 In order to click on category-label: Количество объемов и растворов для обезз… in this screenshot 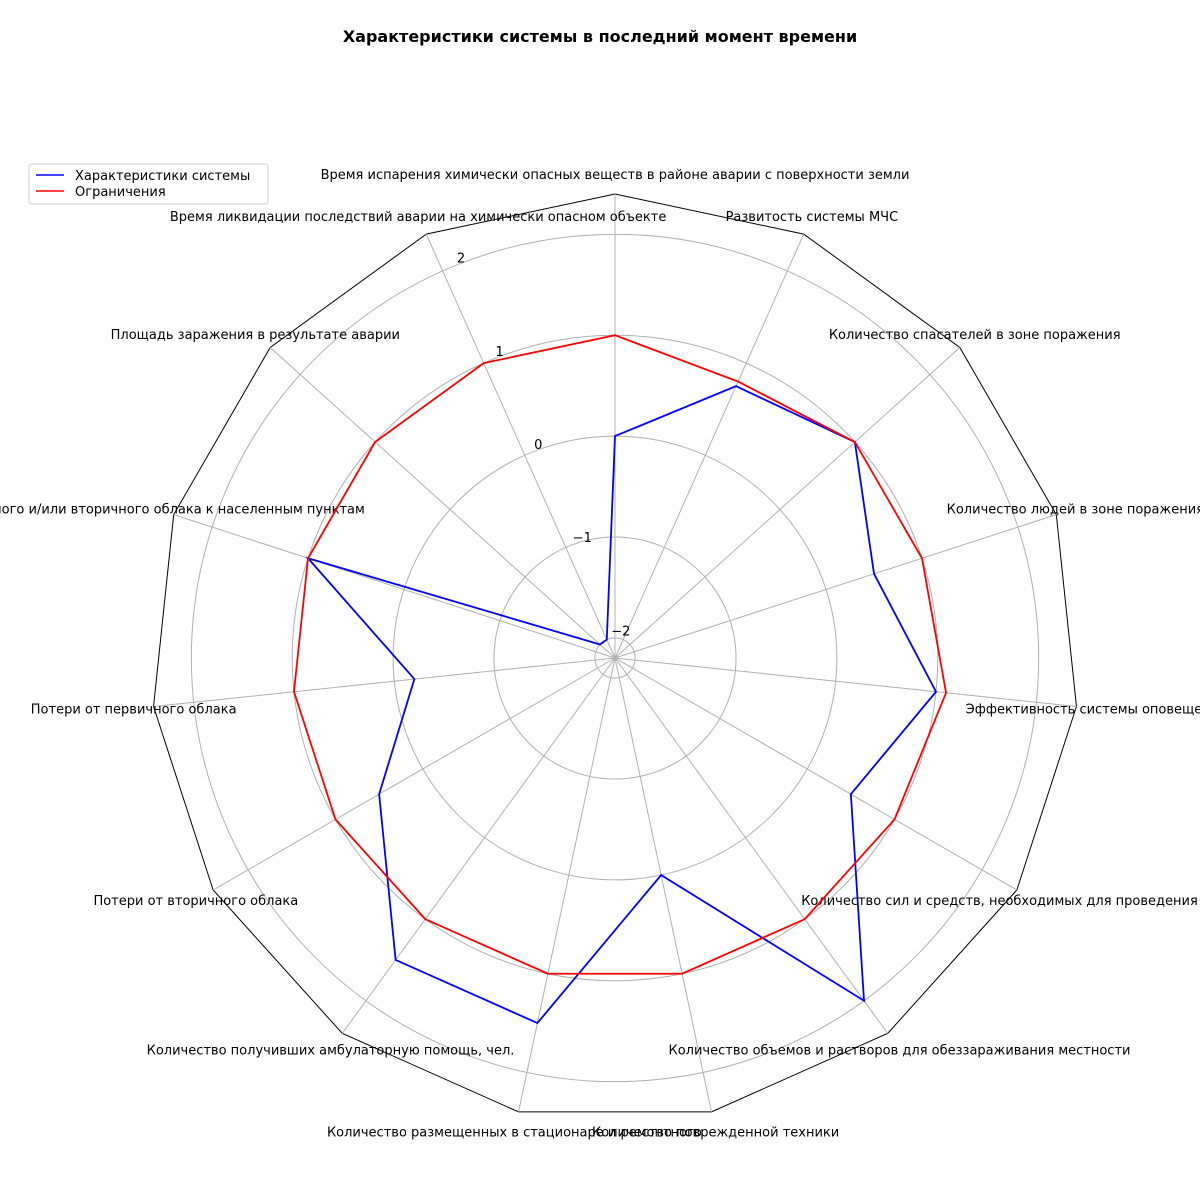, I will do `click(899, 1051)`.